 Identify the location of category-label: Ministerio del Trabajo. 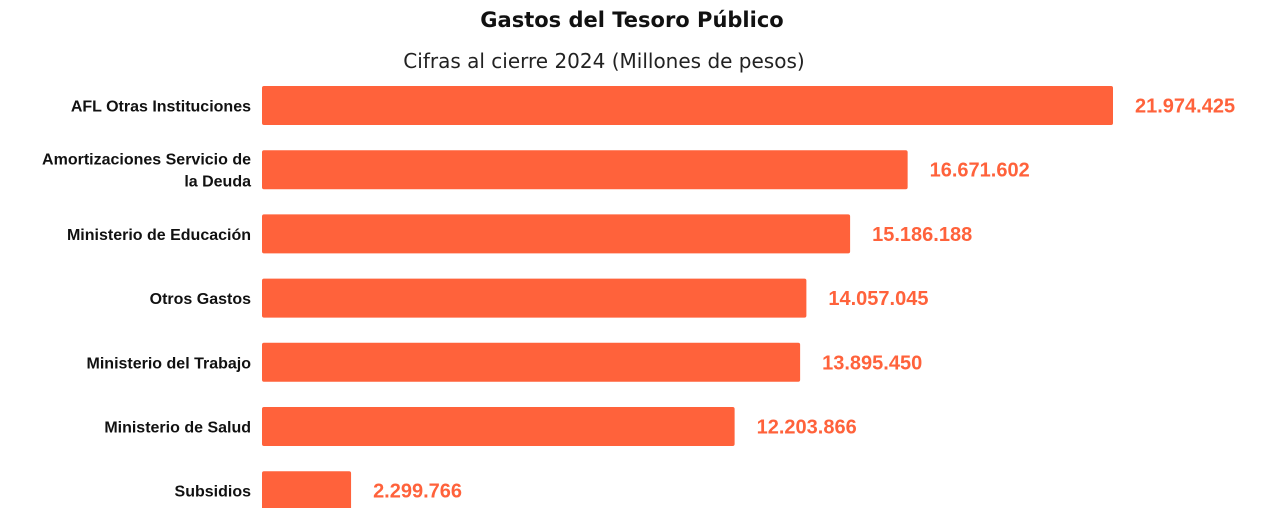
(169, 363).